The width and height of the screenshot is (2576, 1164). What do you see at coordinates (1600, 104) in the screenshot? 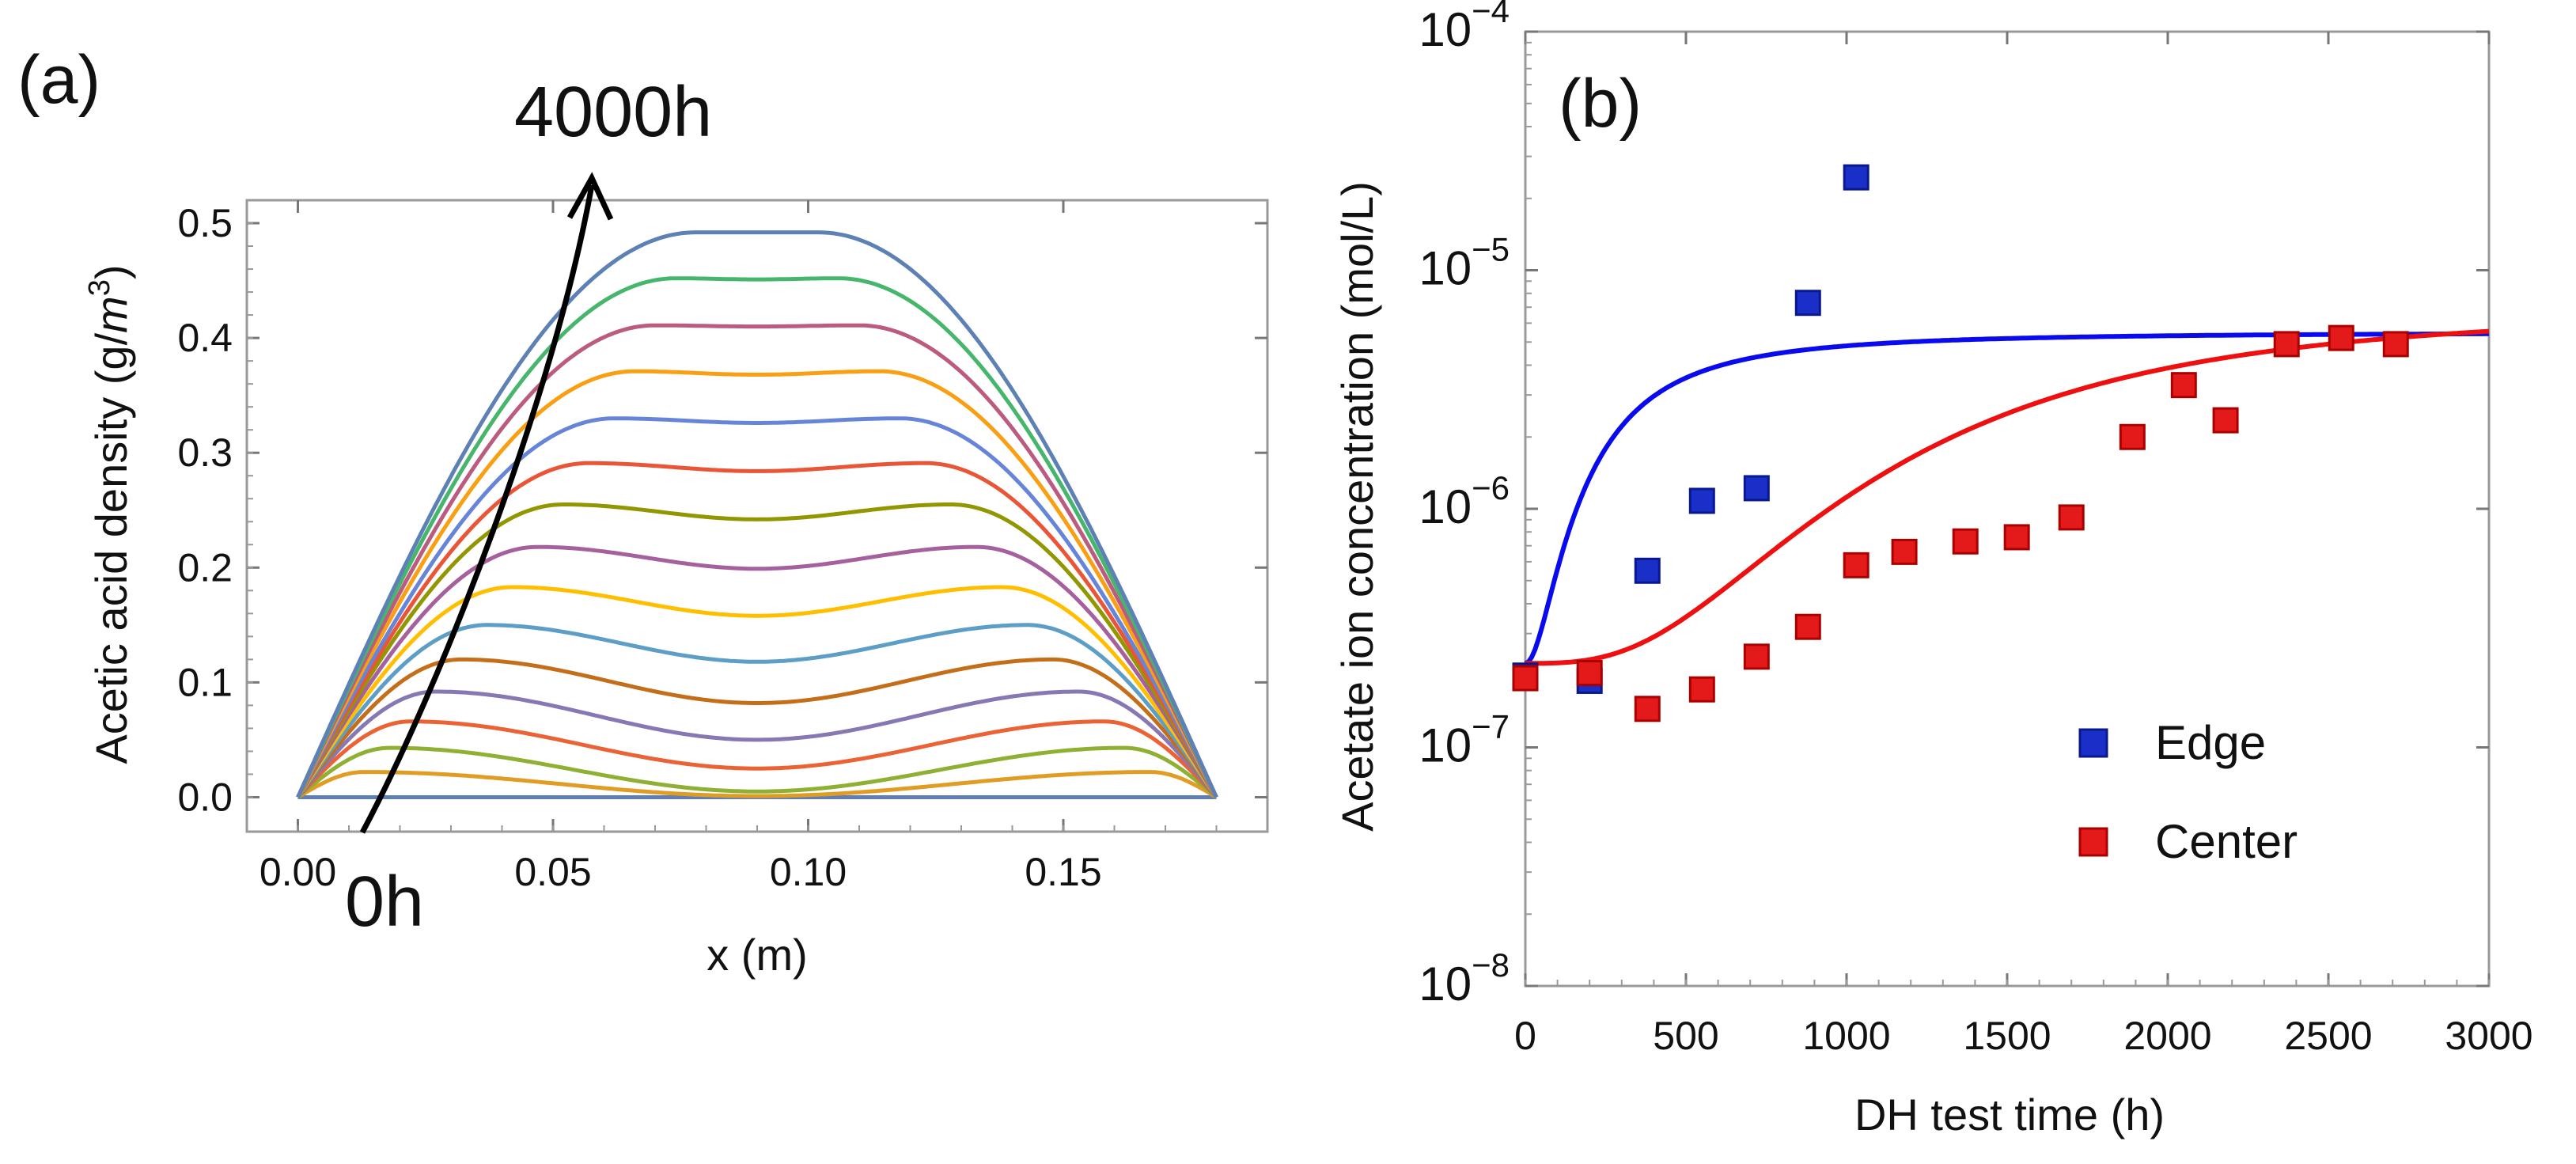
I see `panel-b-label: (b)` at bounding box center [1600, 104].